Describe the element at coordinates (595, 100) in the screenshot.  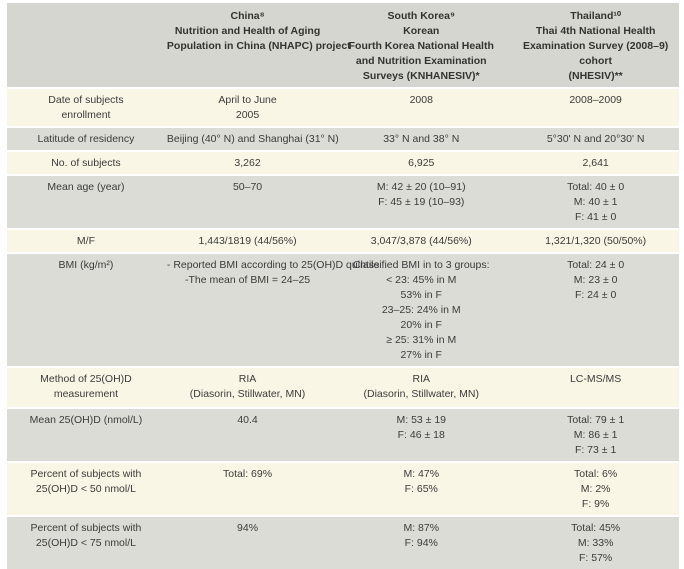
I see `cell-thailand: 2008–2009` at that location.